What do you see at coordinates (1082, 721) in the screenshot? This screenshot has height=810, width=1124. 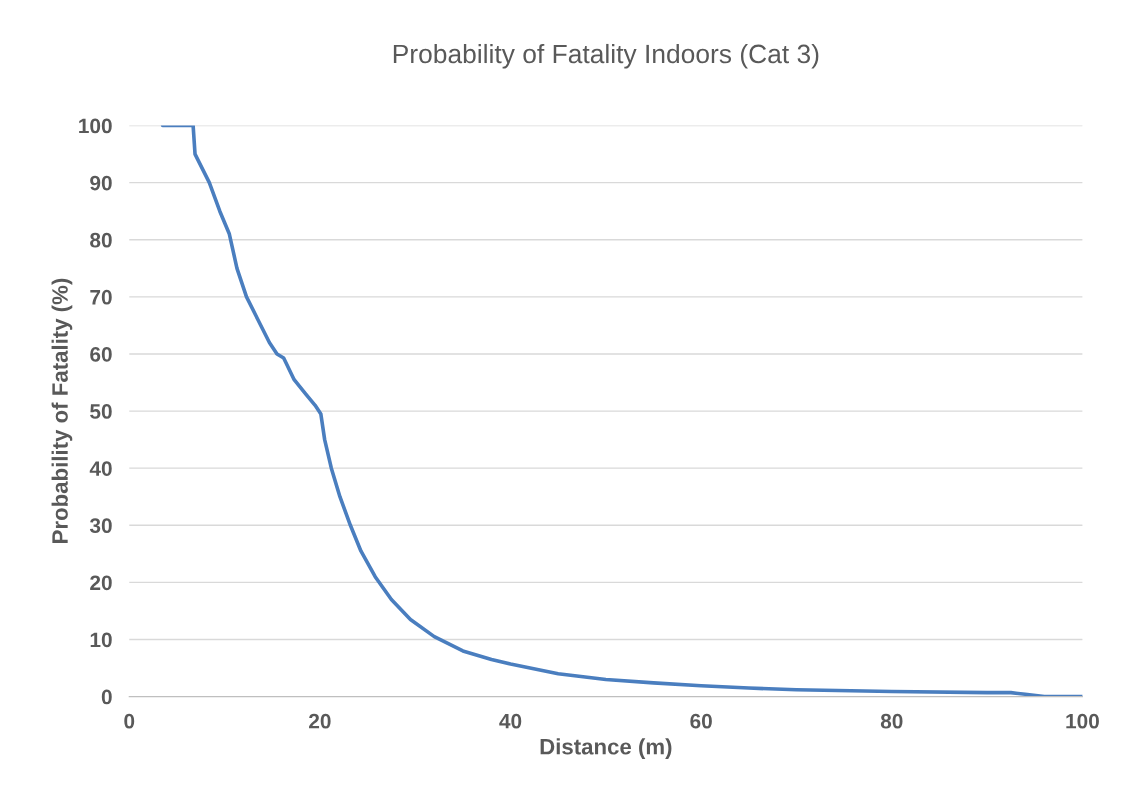 I see `x-tick-label: 100` at bounding box center [1082, 721].